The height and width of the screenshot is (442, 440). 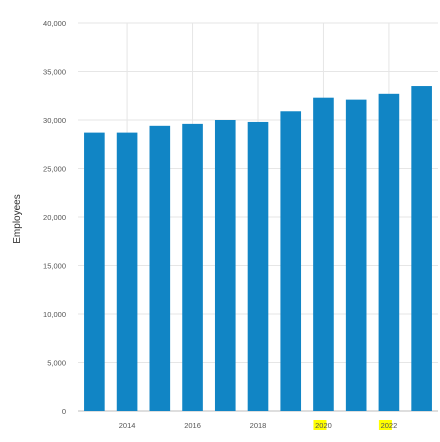 What do you see at coordinates (54, 23) in the screenshot?
I see `y-tick-label: 40,000` at bounding box center [54, 23].